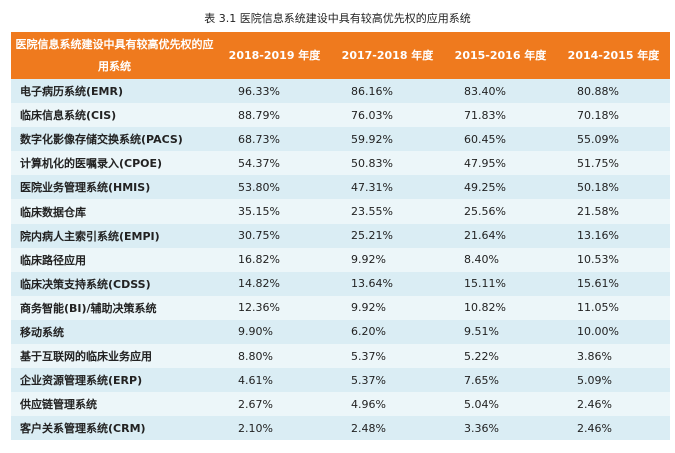  What do you see at coordinates (337, 18) in the screenshot?
I see `table-caption: 表 3.1 医院信息系统建设中具有较高优先权的应用系统` at bounding box center [337, 18].